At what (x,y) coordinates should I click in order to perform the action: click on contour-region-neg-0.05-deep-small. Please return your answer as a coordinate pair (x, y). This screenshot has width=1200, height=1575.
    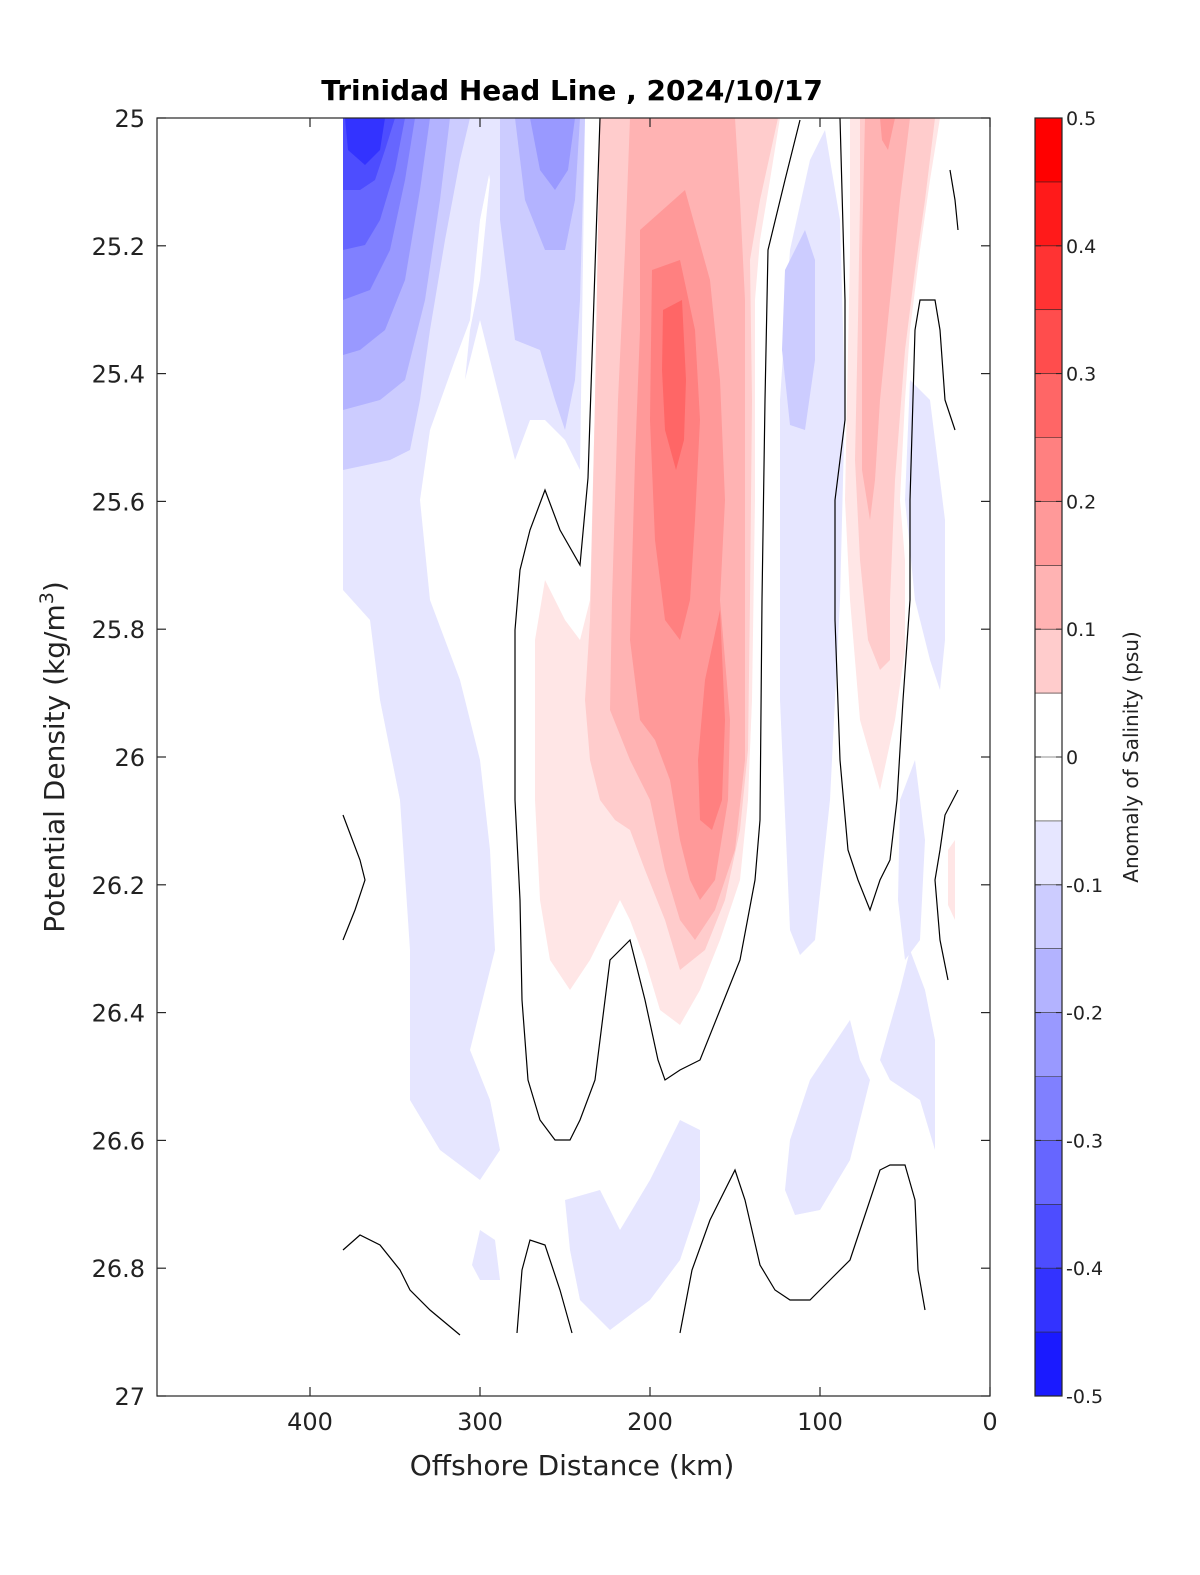
    Looking at the image, I should click on (486, 1255).